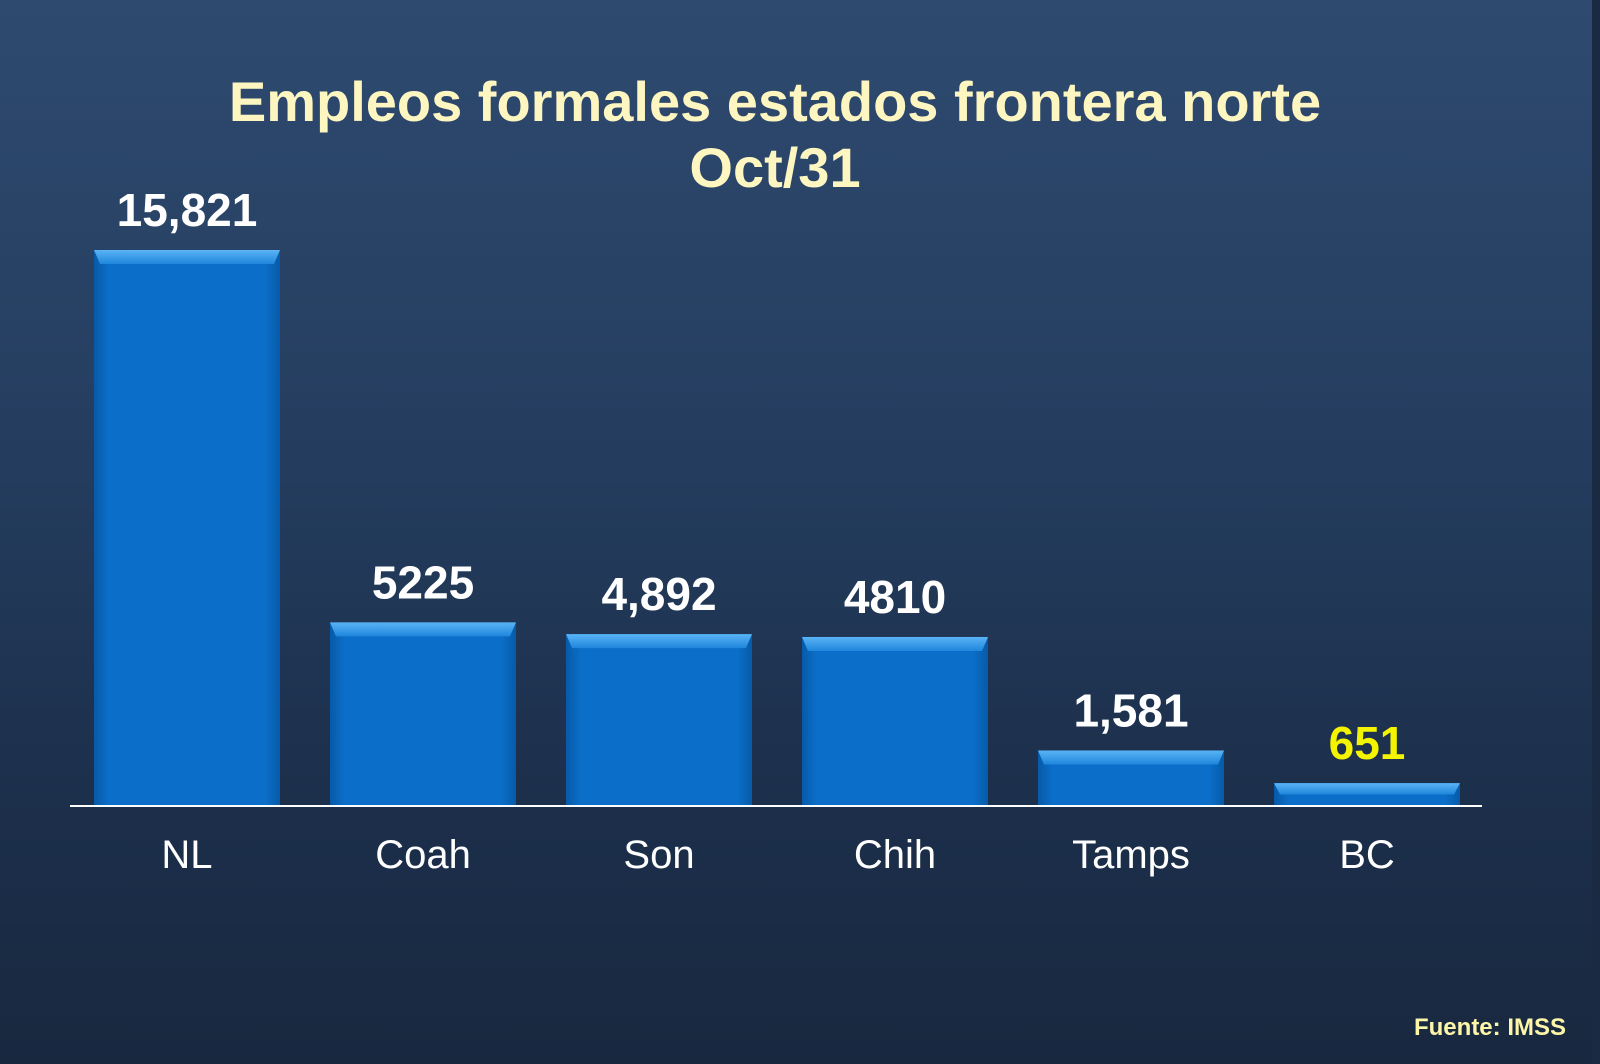  I want to click on value-label-tamps: 1,581, so click(1130, 710).